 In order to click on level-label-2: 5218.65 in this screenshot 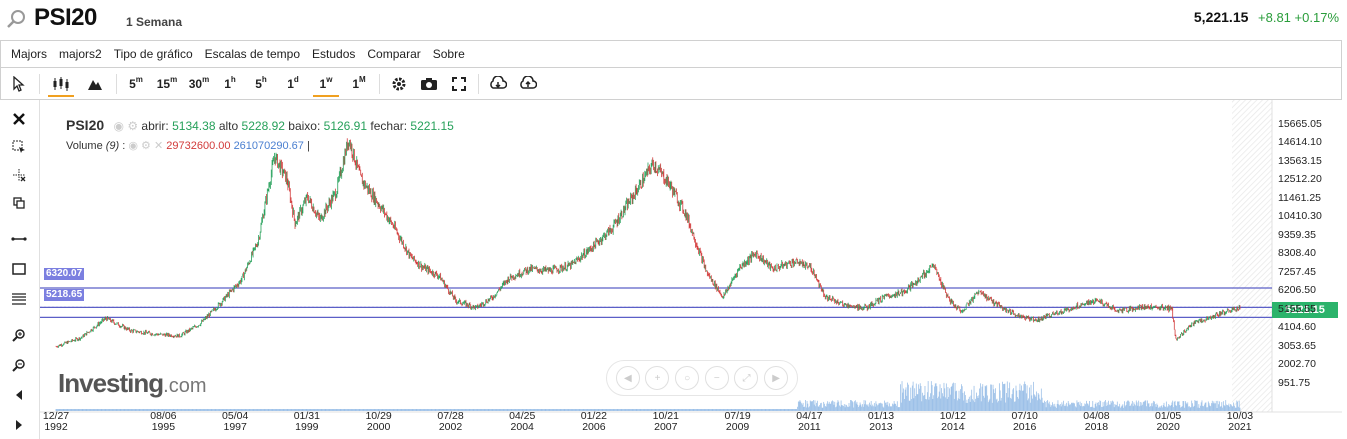, I will do `click(64, 295)`.